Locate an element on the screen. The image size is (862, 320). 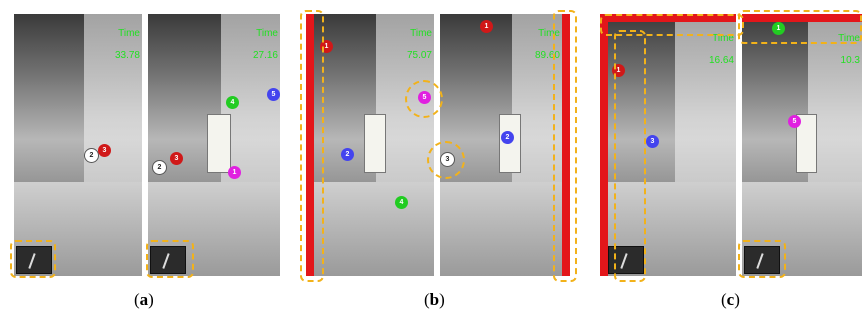
time-value: 75.07 is located at coordinates (419, 55).